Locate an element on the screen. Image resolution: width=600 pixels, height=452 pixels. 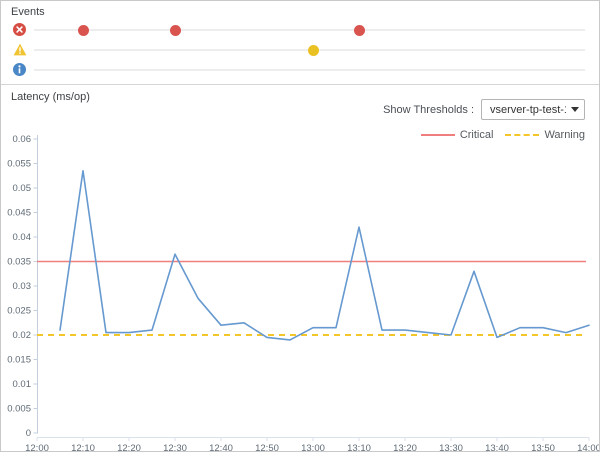
threshold-controls: Show Thresholds : vserver-tp-test-1 is located at coordinates (484, 109).